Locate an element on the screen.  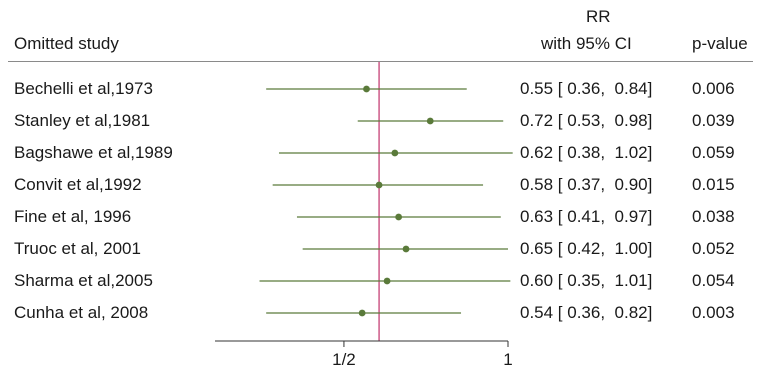
p-value: 0.039 is located at coordinates (713, 120).